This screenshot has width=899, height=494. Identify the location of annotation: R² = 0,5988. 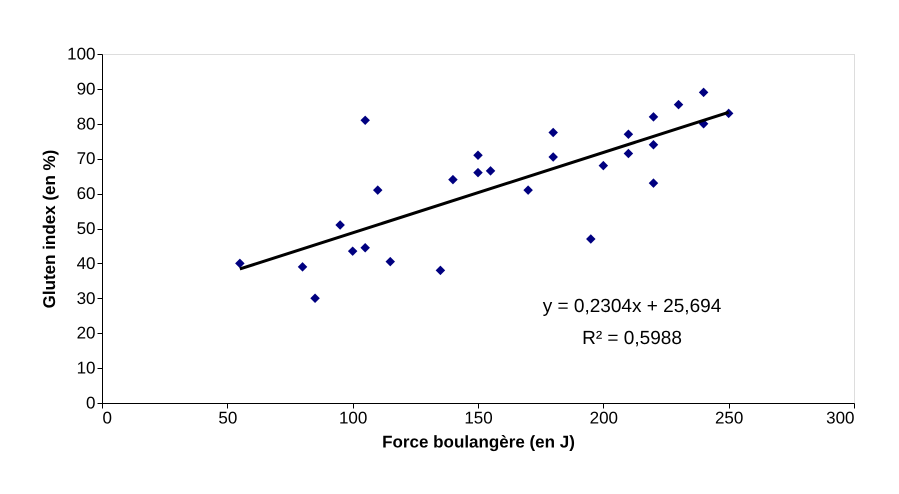
(632, 338).